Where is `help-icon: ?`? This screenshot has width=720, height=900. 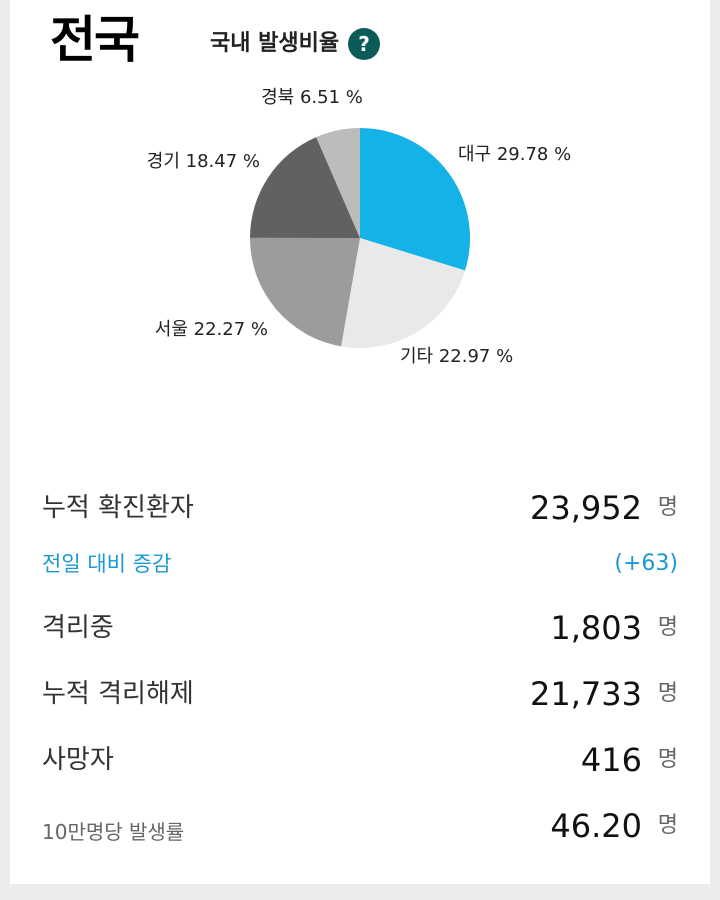
help-icon: ? is located at coordinates (364, 44).